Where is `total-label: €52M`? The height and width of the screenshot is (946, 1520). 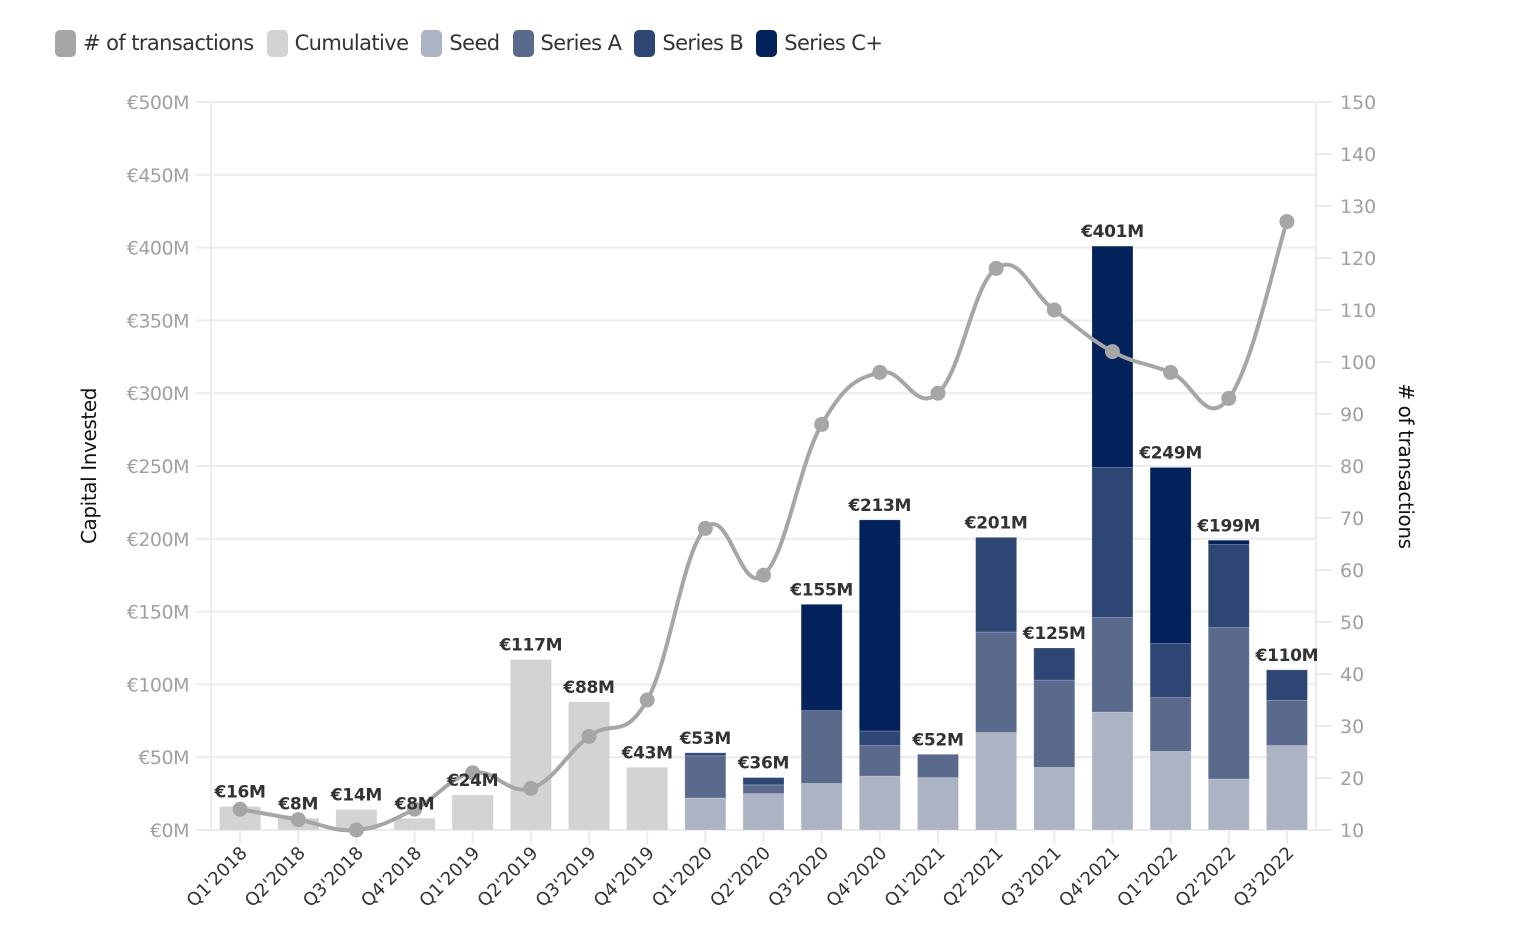 total-label: €52M is located at coordinates (937, 740).